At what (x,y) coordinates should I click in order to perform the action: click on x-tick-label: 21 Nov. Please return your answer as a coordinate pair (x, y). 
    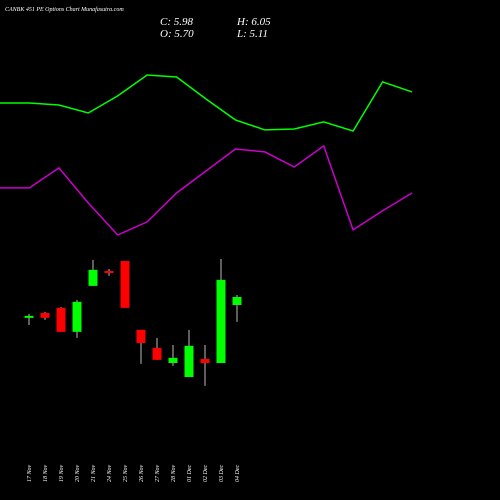
    Looking at the image, I should click on (94, 473).